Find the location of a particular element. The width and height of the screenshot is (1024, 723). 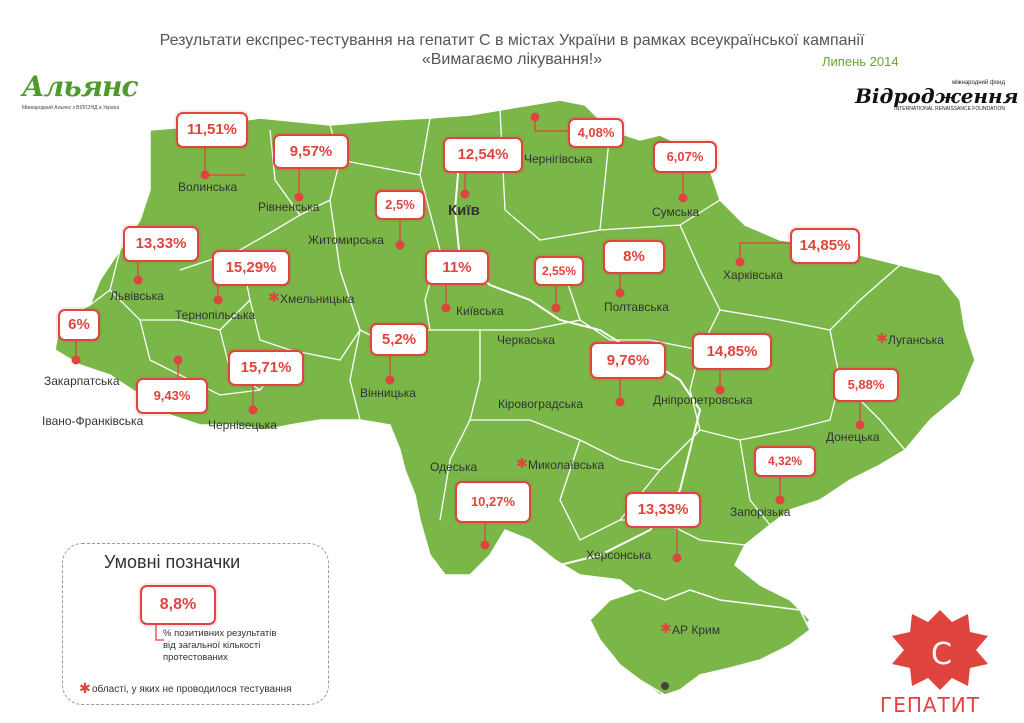

hepatitis-splash is located at coordinates (940, 650).